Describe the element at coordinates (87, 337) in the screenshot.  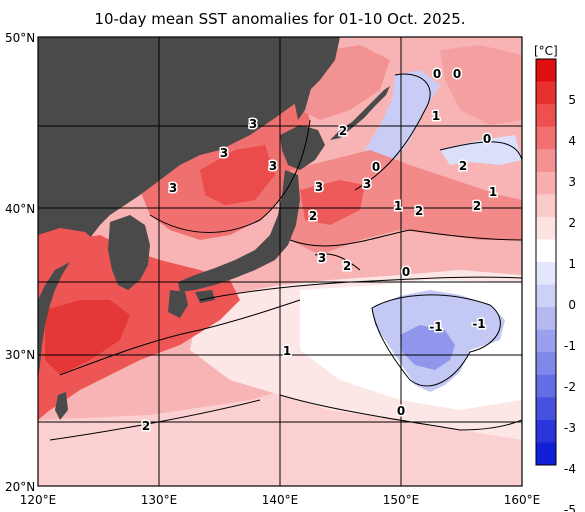
I see `warm-core-ecs` at that location.